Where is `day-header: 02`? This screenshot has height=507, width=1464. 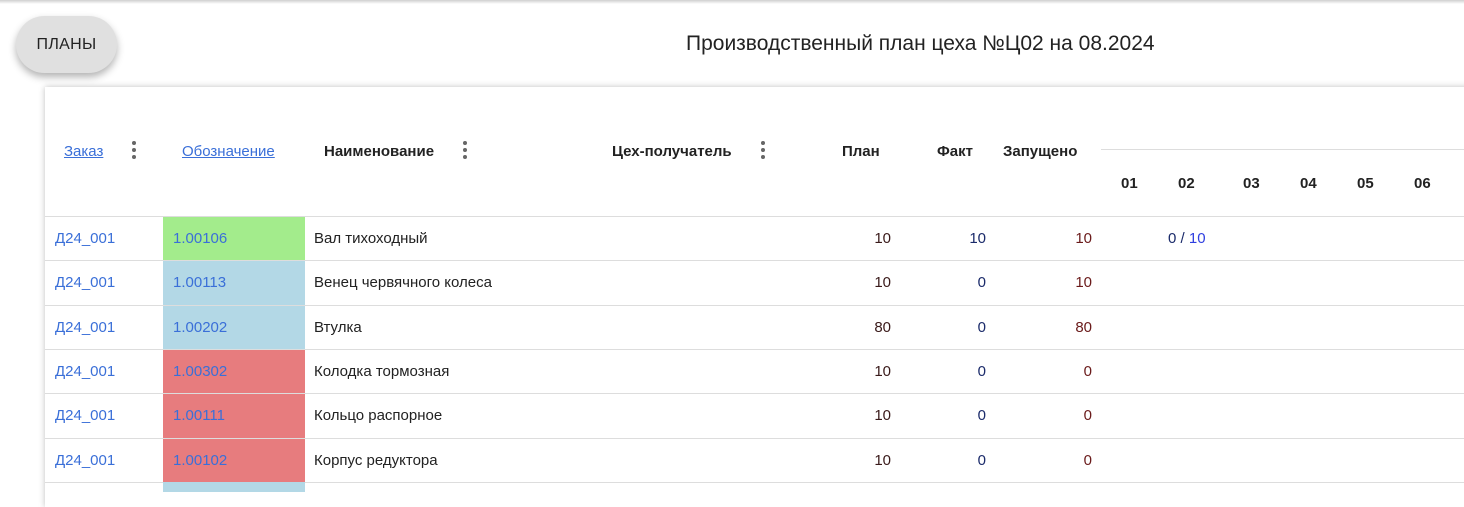 day-header: 02 is located at coordinates (1186, 183).